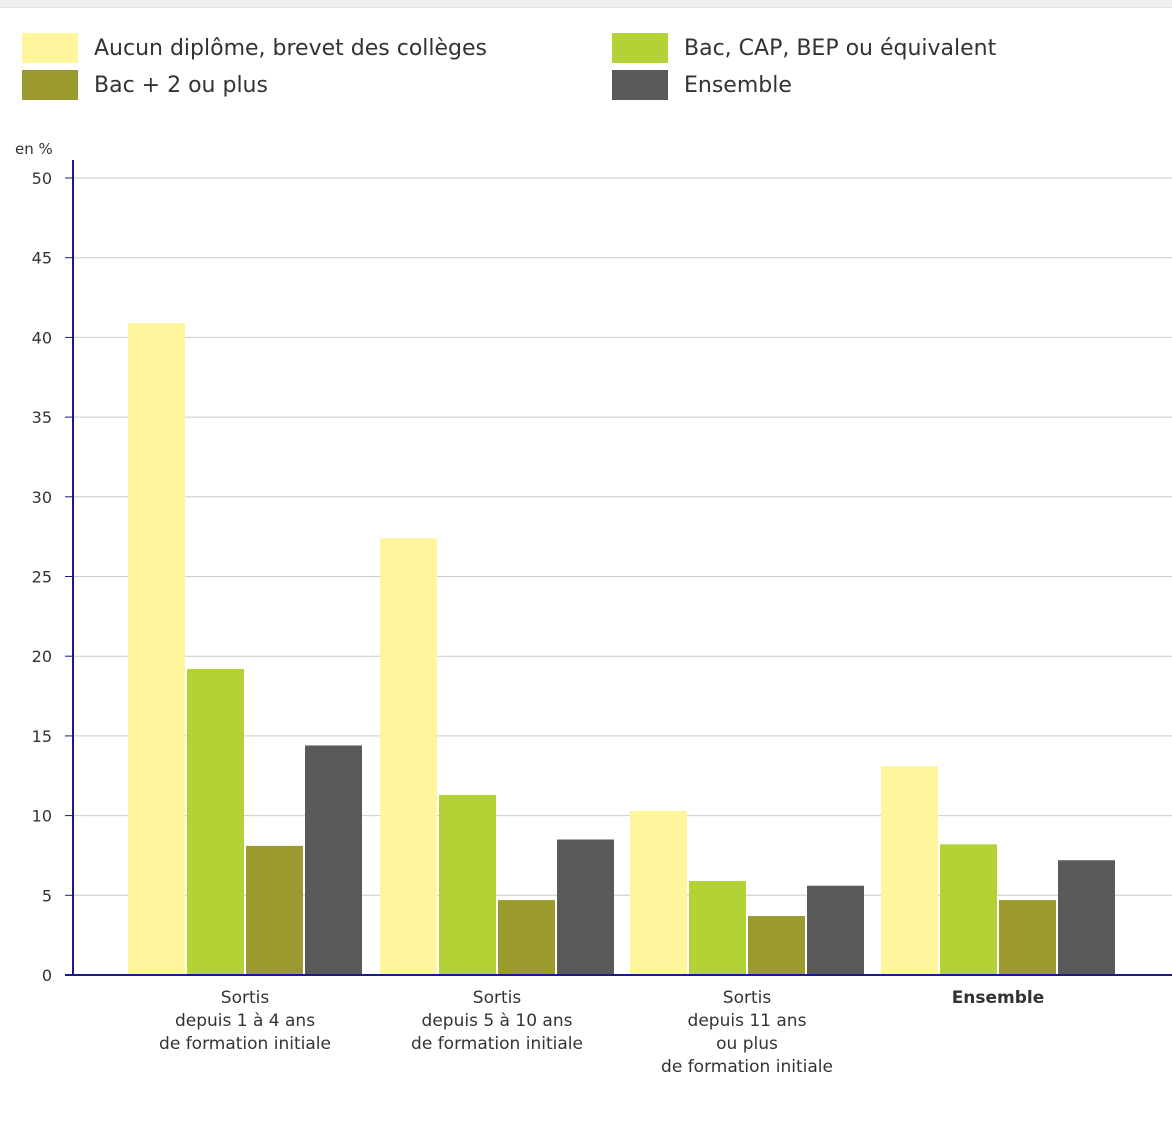 Image resolution: width=1172 pixels, height=1127 pixels. What do you see at coordinates (747, 1021) in the screenshot?
I see `x-tick-label: depuis 11 ans` at bounding box center [747, 1021].